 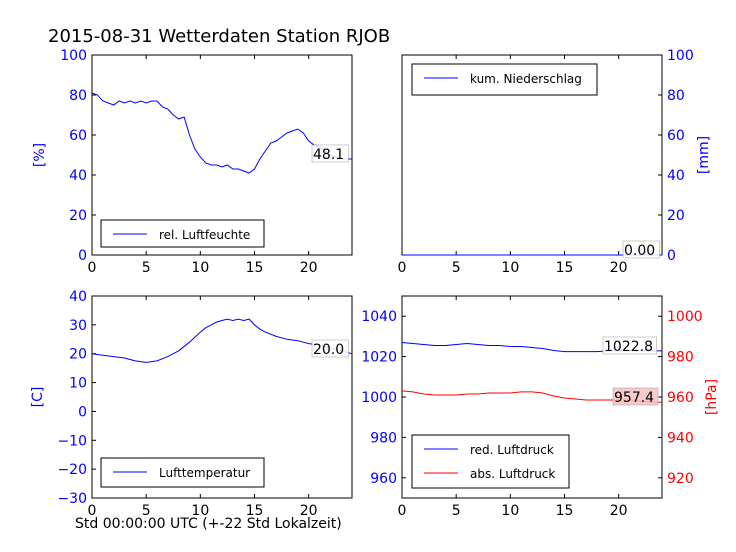 What do you see at coordinates (512, 474) in the screenshot?
I see `legend-label: abs. Luftdruck` at bounding box center [512, 474].